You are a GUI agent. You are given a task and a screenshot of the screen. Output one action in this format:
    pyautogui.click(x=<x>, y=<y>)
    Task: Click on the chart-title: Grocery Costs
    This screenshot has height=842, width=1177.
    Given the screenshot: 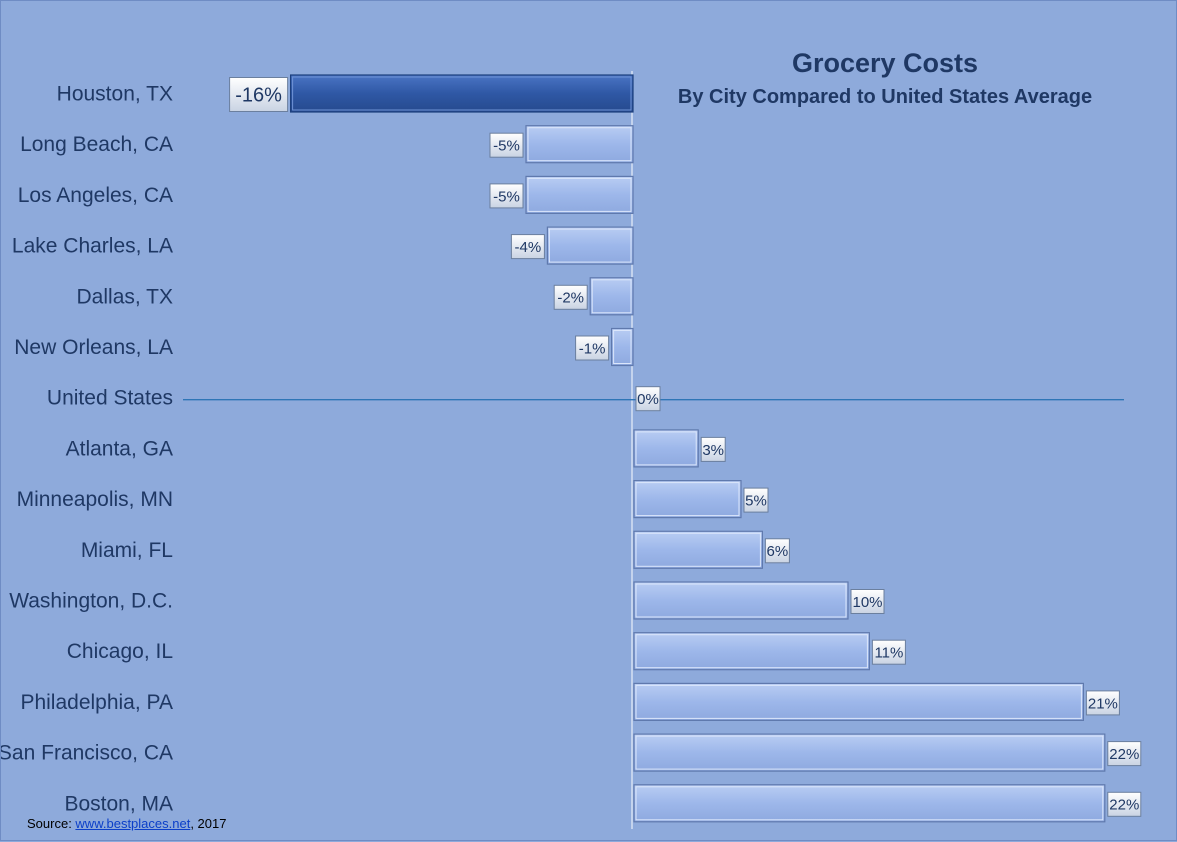 What is the action you would take?
    pyautogui.click(x=885, y=63)
    